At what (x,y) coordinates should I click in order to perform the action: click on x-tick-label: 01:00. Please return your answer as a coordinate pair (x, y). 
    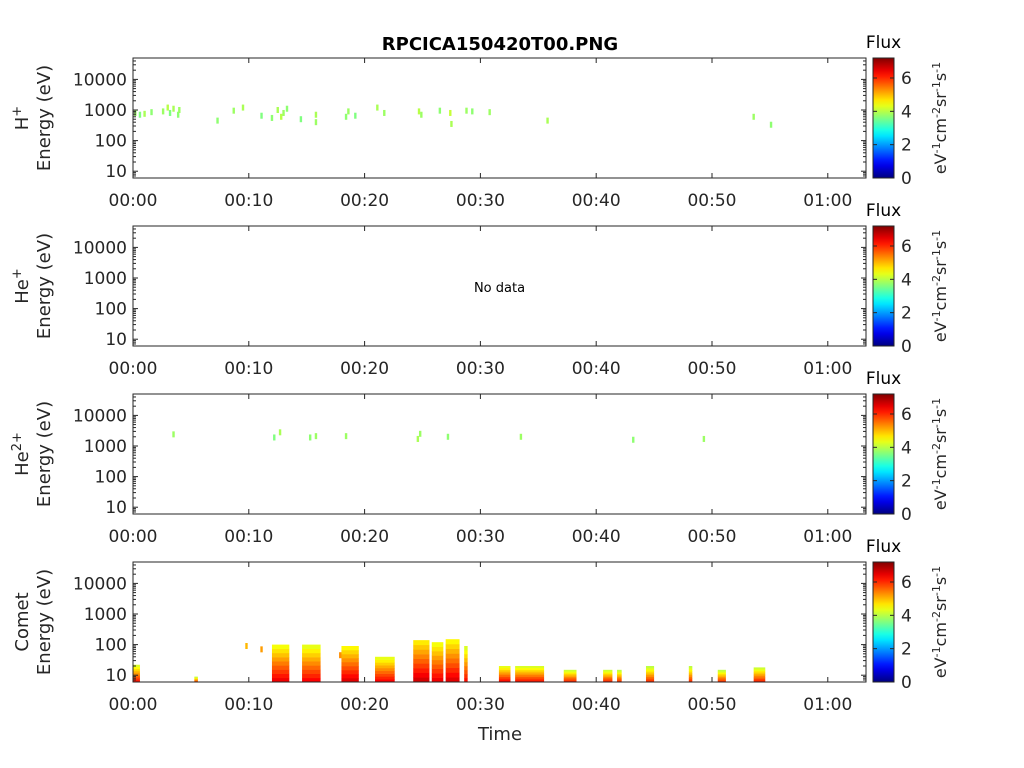
    Looking at the image, I should click on (827, 369).